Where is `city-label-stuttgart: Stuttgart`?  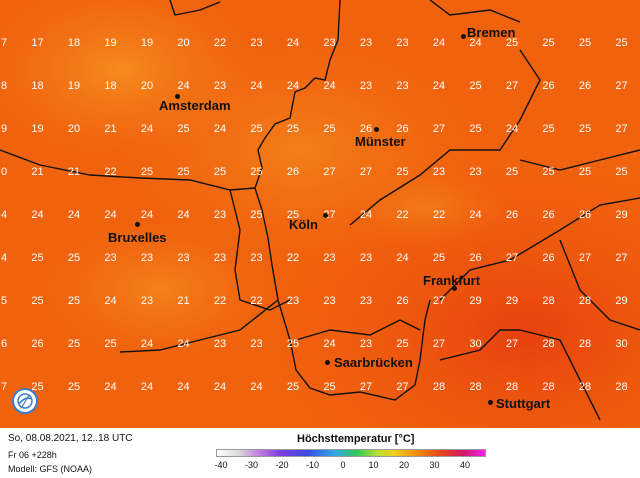 city-label-stuttgart: Stuttgart is located at coordinates (523, 403).